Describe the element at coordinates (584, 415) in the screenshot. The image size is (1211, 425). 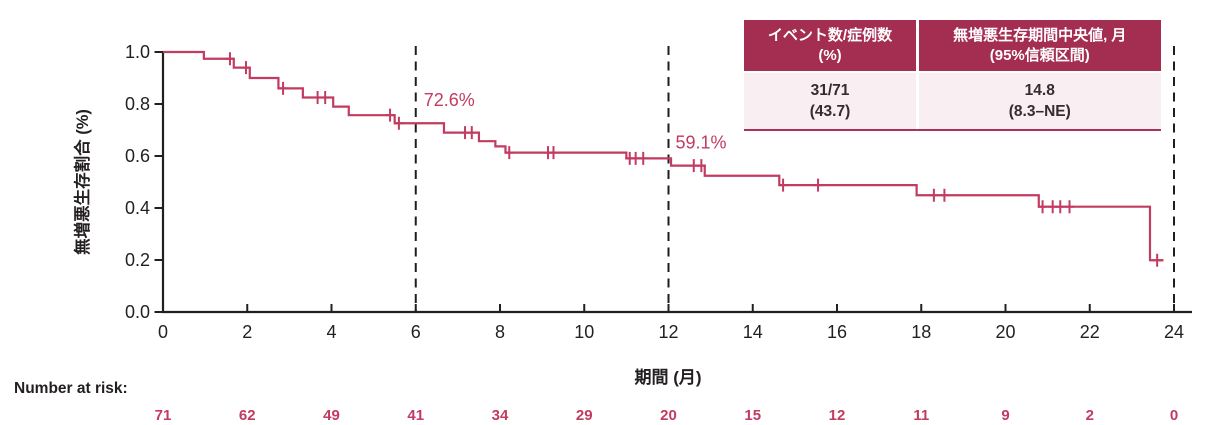
I see `risk-count: 29` at that location.